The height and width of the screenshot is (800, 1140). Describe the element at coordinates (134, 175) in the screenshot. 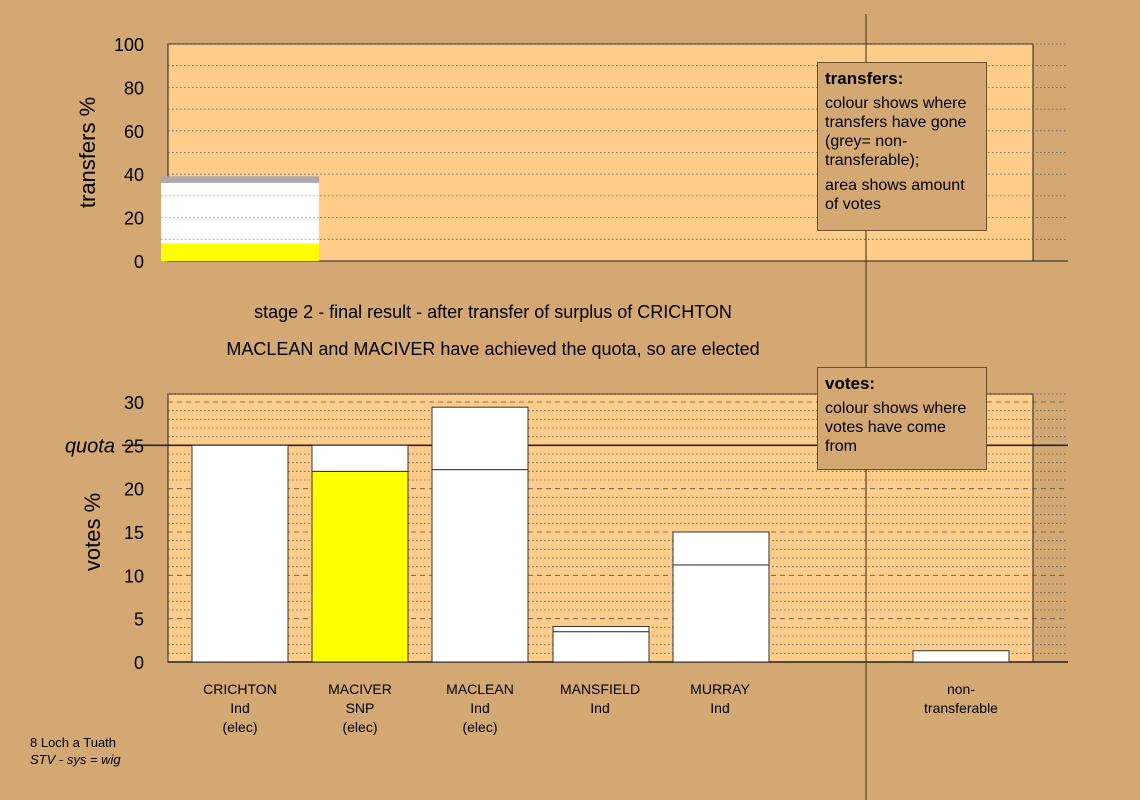

I see `transfers-y-tick-label: 40` at that location.